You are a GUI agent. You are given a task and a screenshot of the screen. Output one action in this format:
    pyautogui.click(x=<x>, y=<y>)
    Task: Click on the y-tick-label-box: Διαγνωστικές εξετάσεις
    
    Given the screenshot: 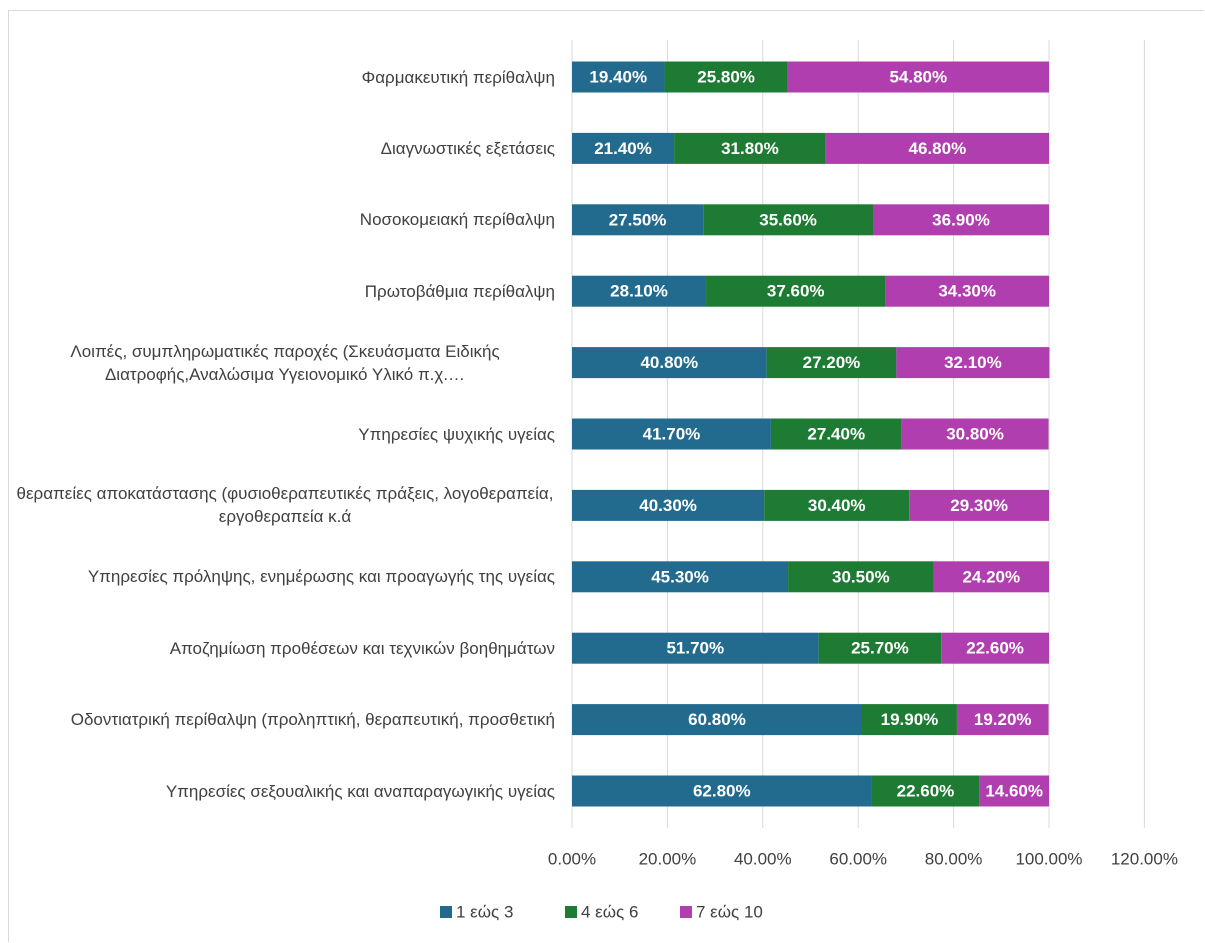 What is the action you would take?
    pyautogui.click(x=277, y=148)
    